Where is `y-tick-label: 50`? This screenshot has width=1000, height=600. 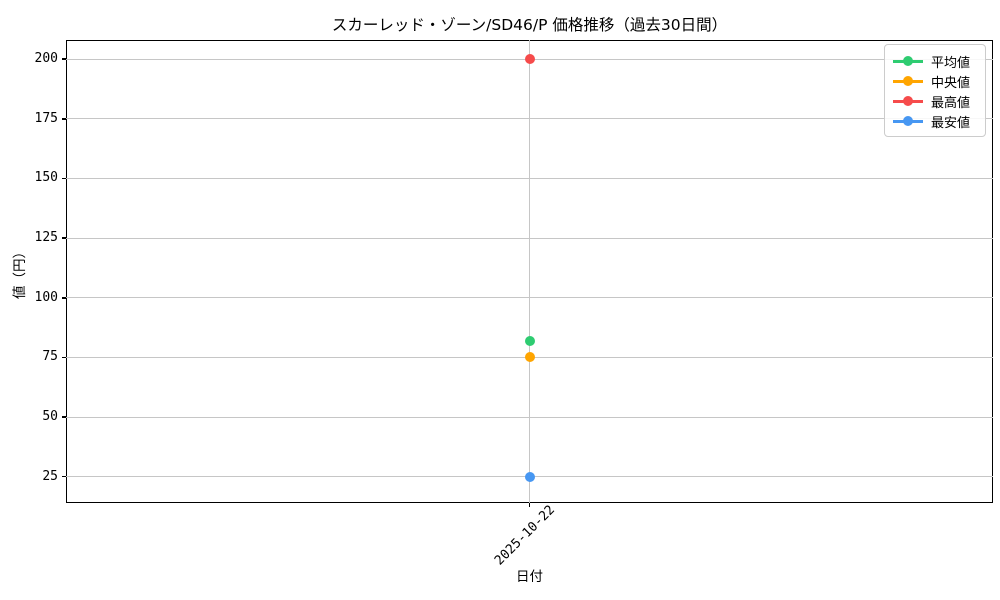
y-tick-label: 50 is located at coordinates (50, 417).